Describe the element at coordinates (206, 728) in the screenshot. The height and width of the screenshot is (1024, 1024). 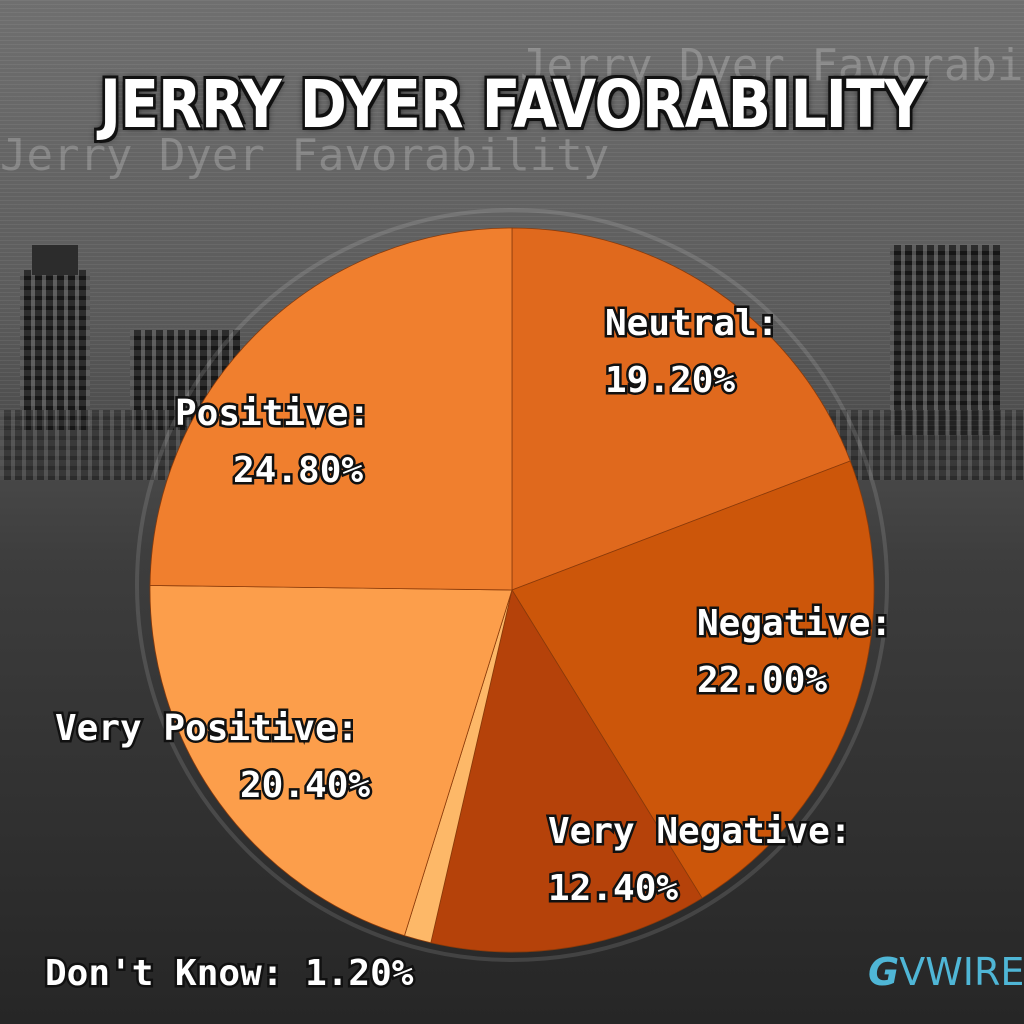
I see `slice-label-very-positive: Very Positive:` at that location.